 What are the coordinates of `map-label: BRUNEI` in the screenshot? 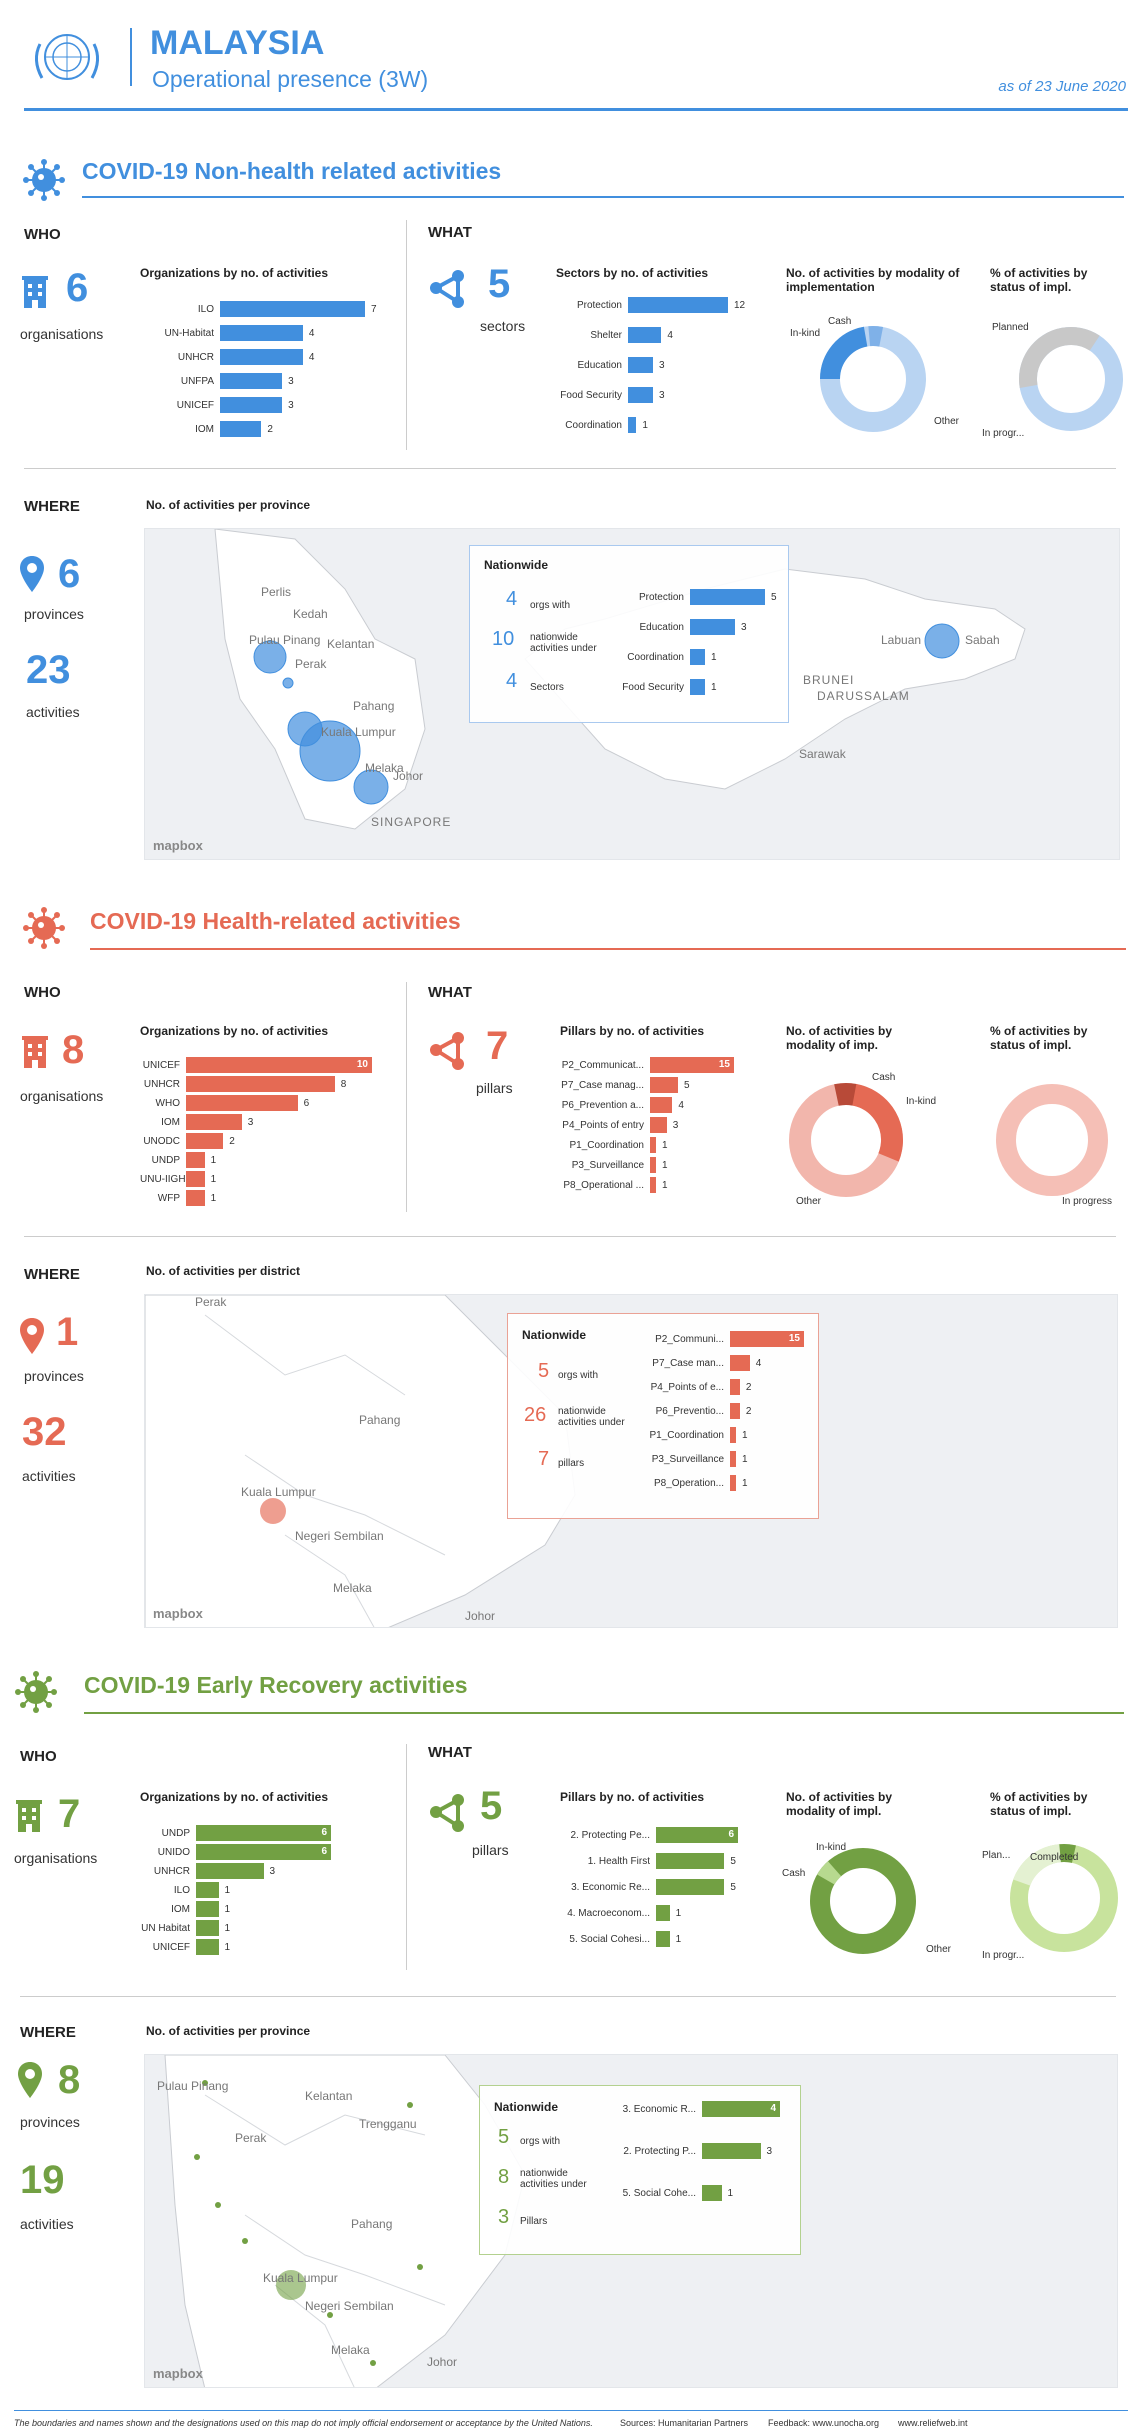 It's located at (829, 680).